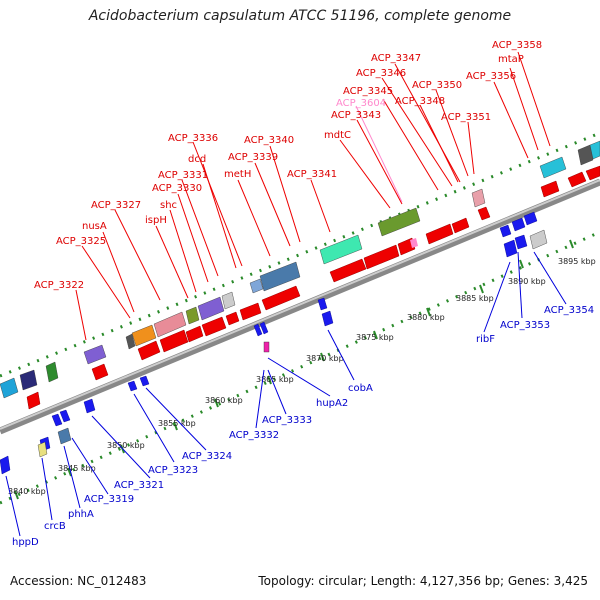  What do you see at coordinates (381, 73) in the screenshot?
I see `gene-label: ACP_3346` at bounding box center [381, 73].